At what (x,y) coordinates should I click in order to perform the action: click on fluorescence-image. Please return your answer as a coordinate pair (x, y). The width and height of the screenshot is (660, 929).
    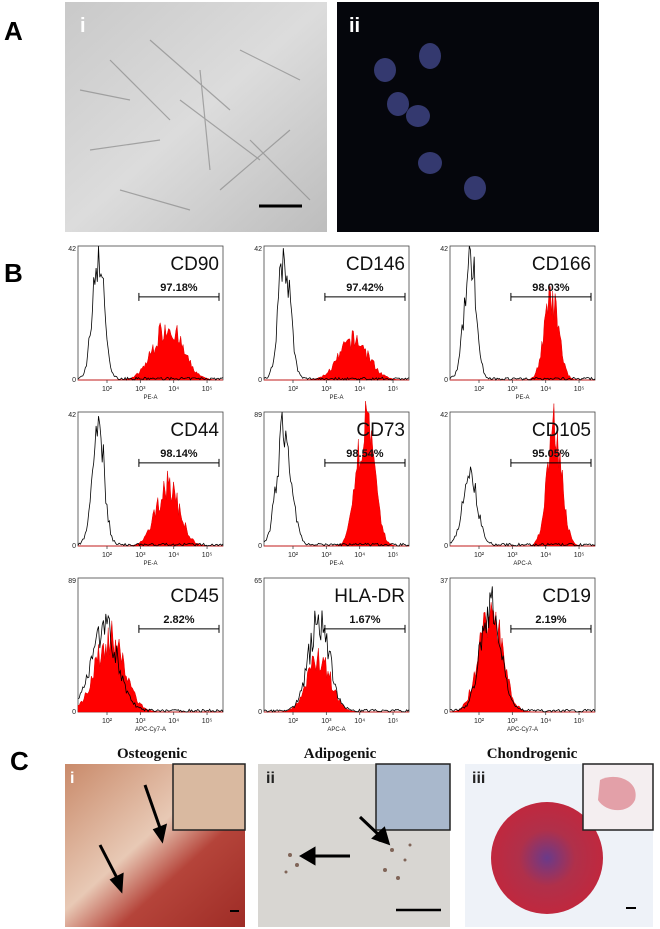
    Looking at the image, I should click on (468, 117).